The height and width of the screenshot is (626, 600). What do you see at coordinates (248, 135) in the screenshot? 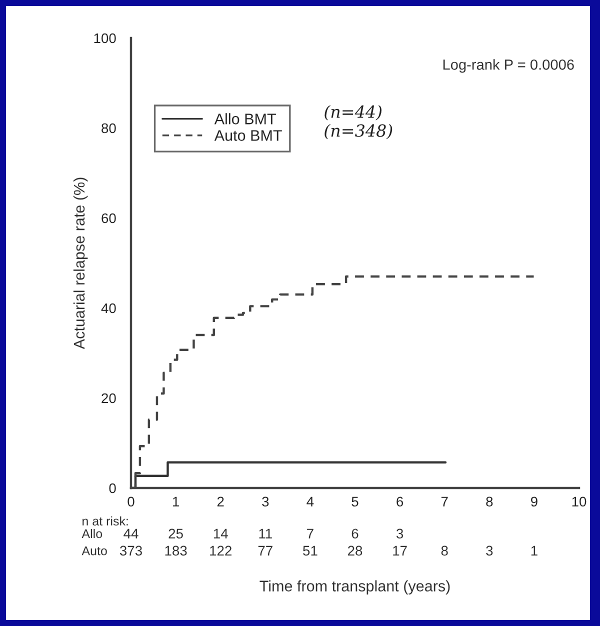
I see `legend-label: Auto BMT` at bounding box center [248, 135].